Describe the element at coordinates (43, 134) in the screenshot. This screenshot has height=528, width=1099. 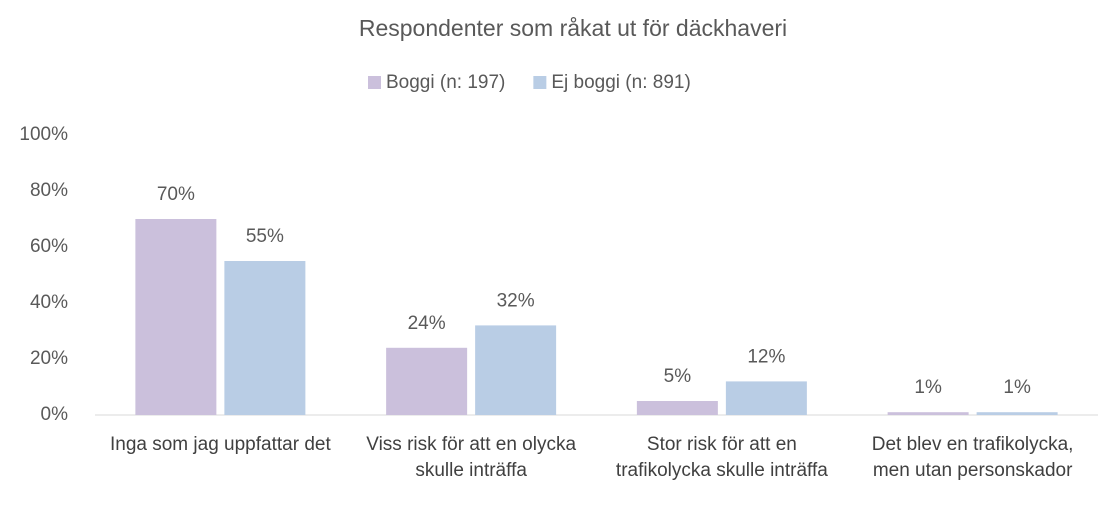
I see `y-tick-label: 100%` at that location.